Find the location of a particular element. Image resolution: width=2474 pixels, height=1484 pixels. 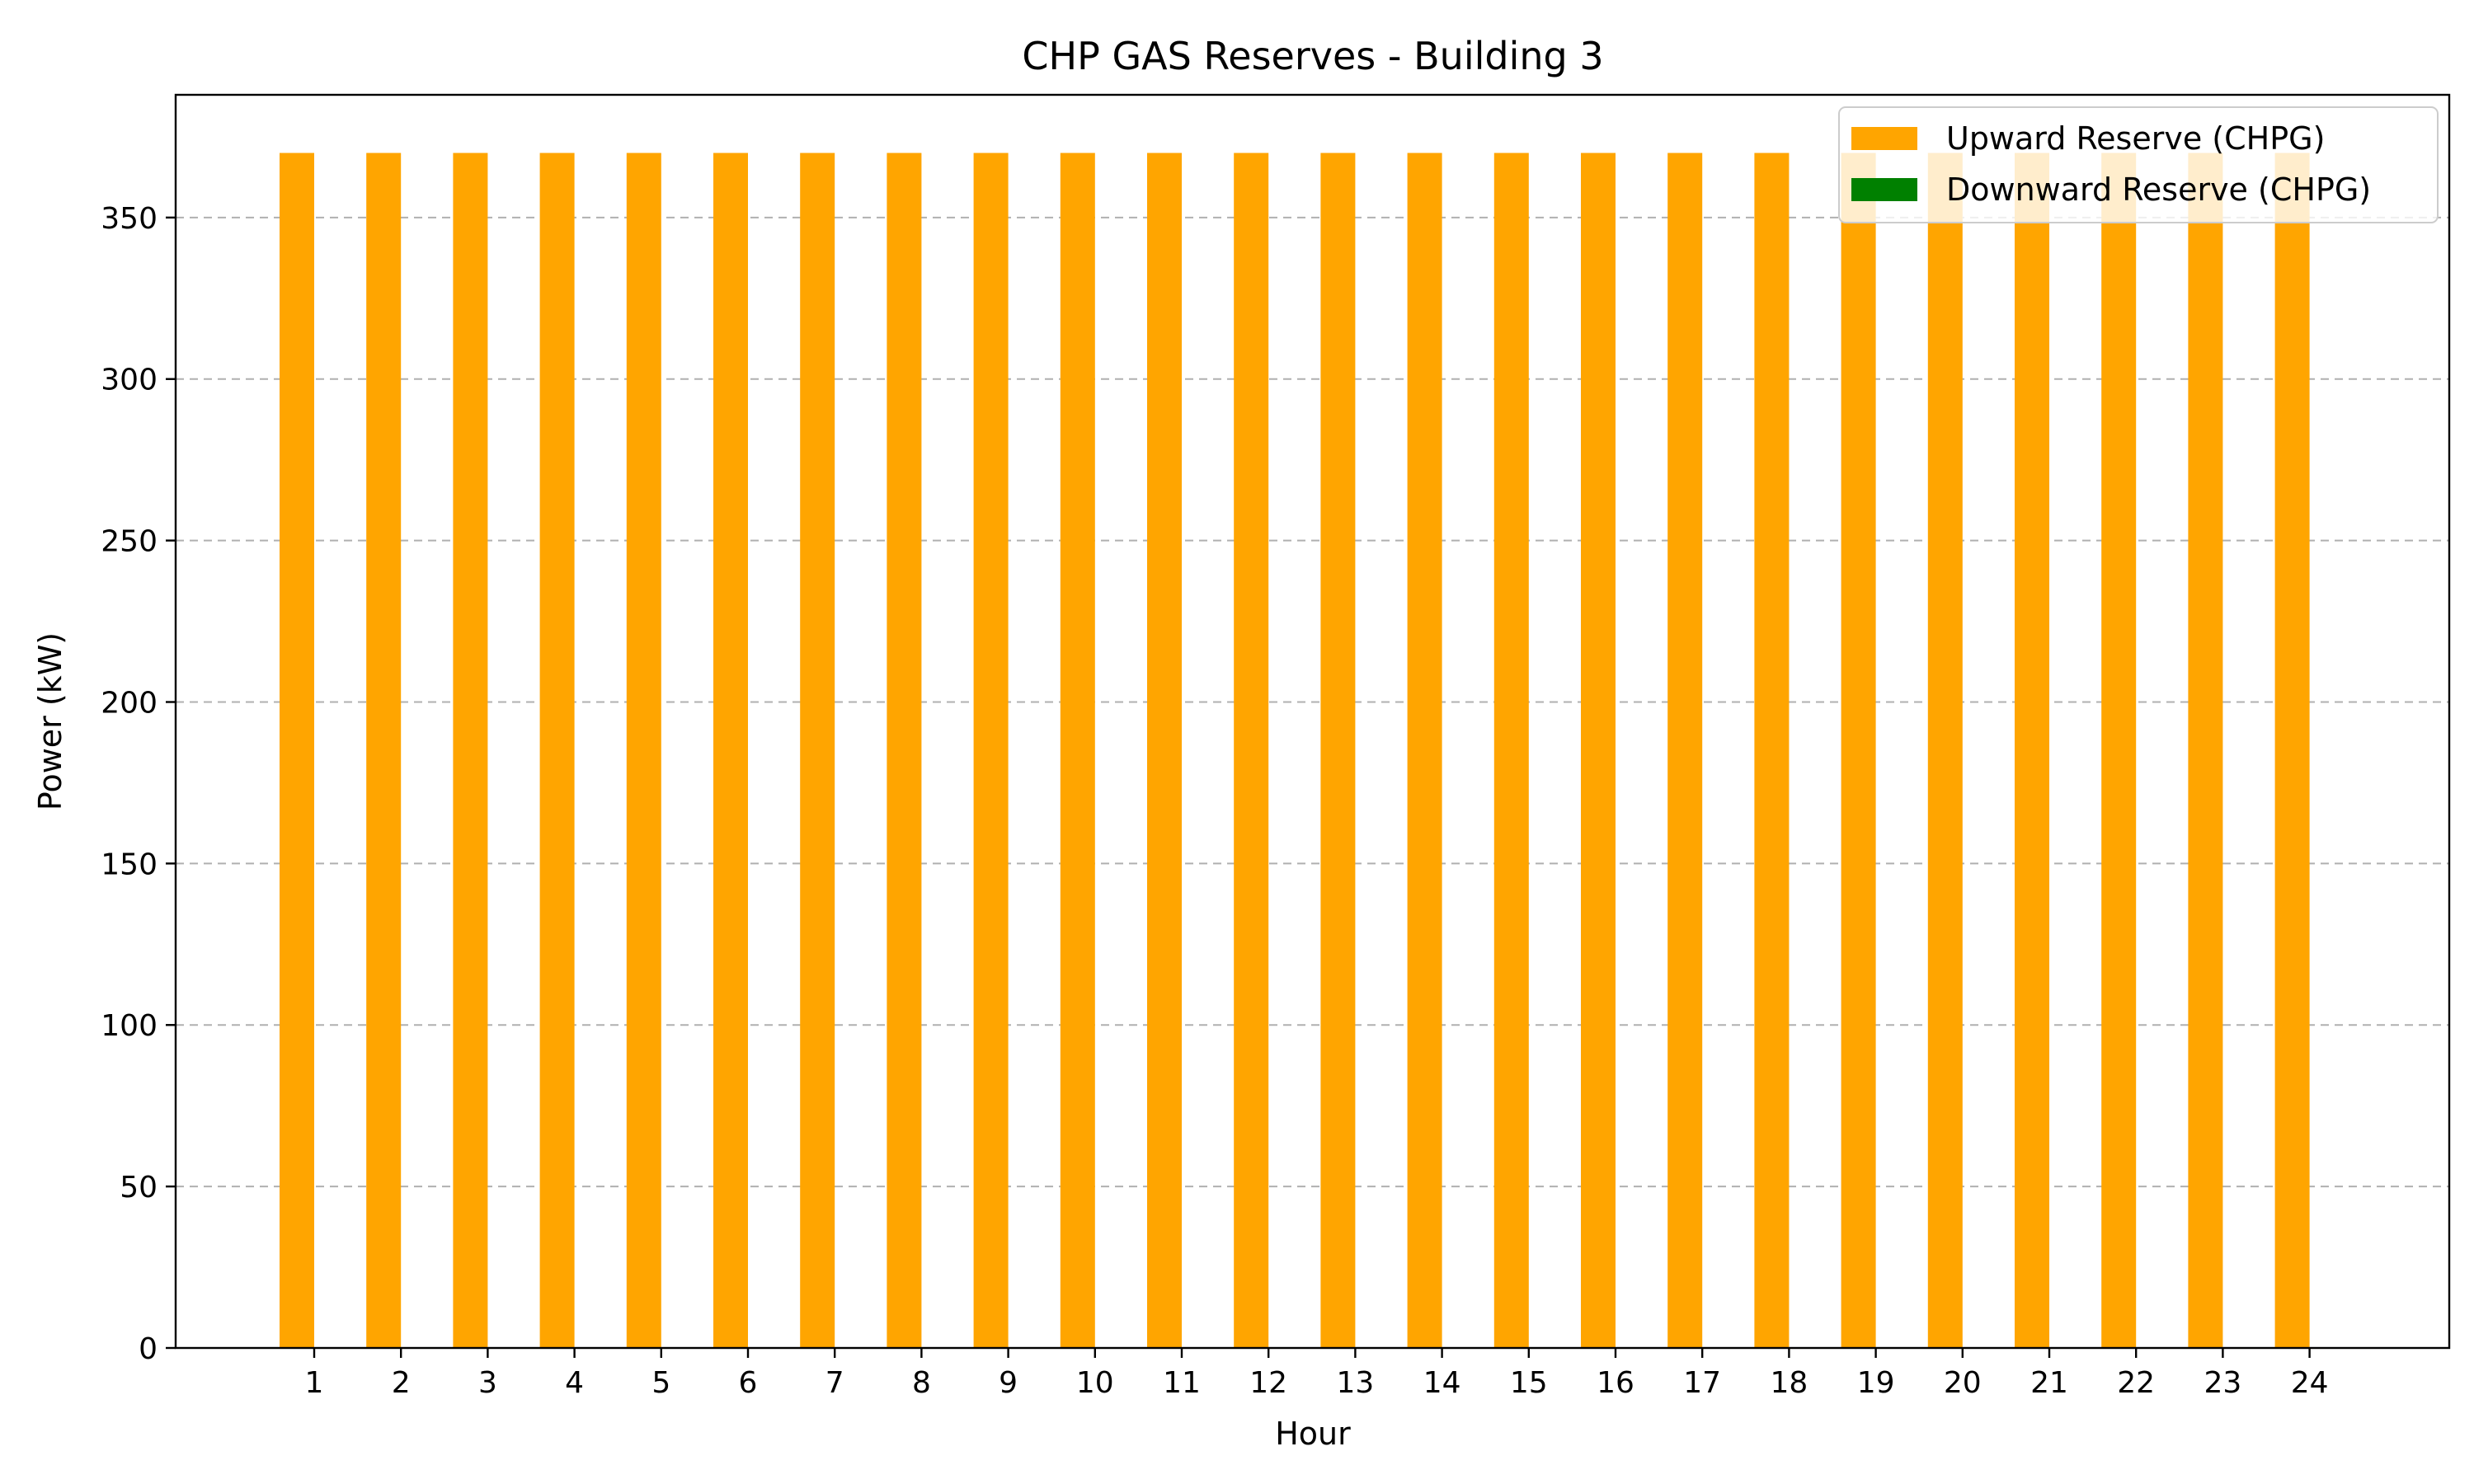

chart-title: CHP GAS Reserves - Building 3 is located at coordinates (1312, 56).